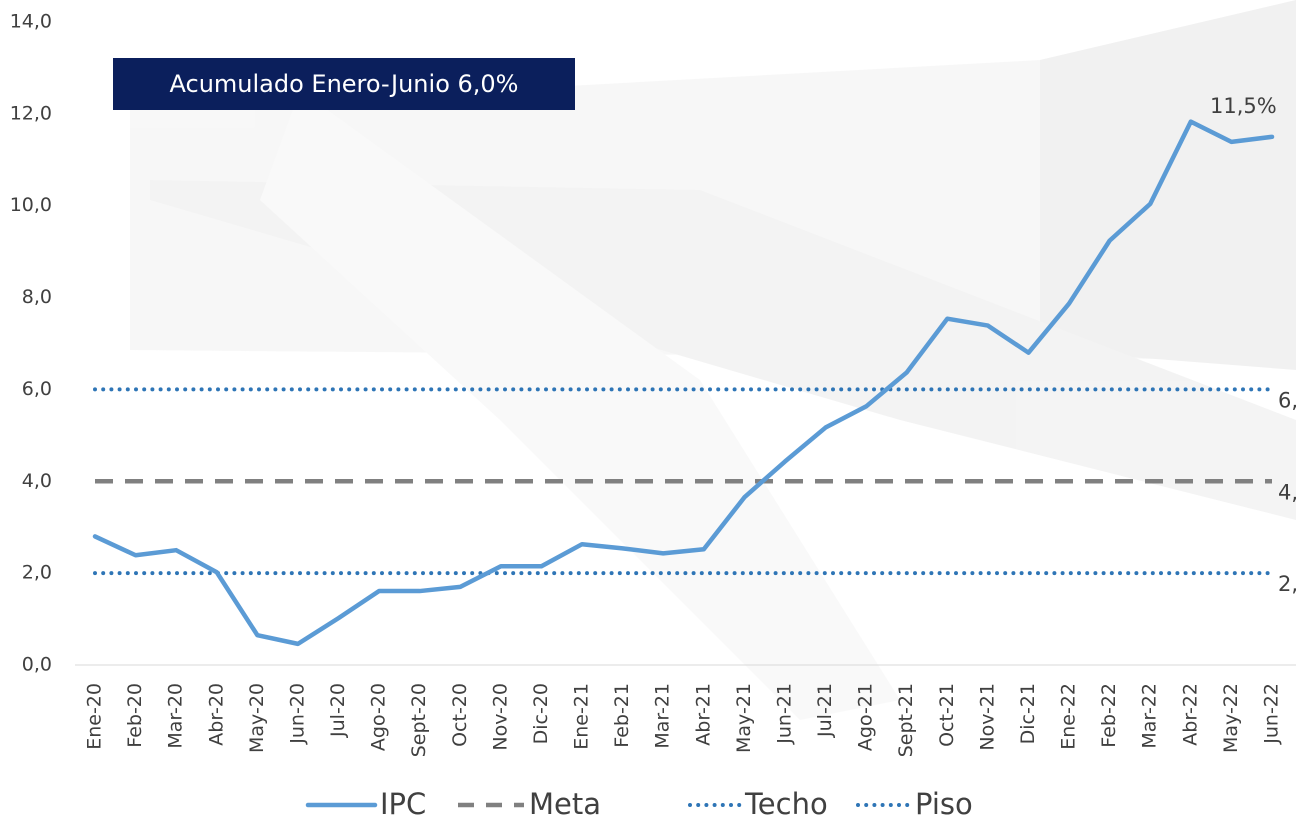 Image resolution: width=1296 pixels, height=828 pixels. I want to click on x-tick-label: Sept-20, so click(419, 720).